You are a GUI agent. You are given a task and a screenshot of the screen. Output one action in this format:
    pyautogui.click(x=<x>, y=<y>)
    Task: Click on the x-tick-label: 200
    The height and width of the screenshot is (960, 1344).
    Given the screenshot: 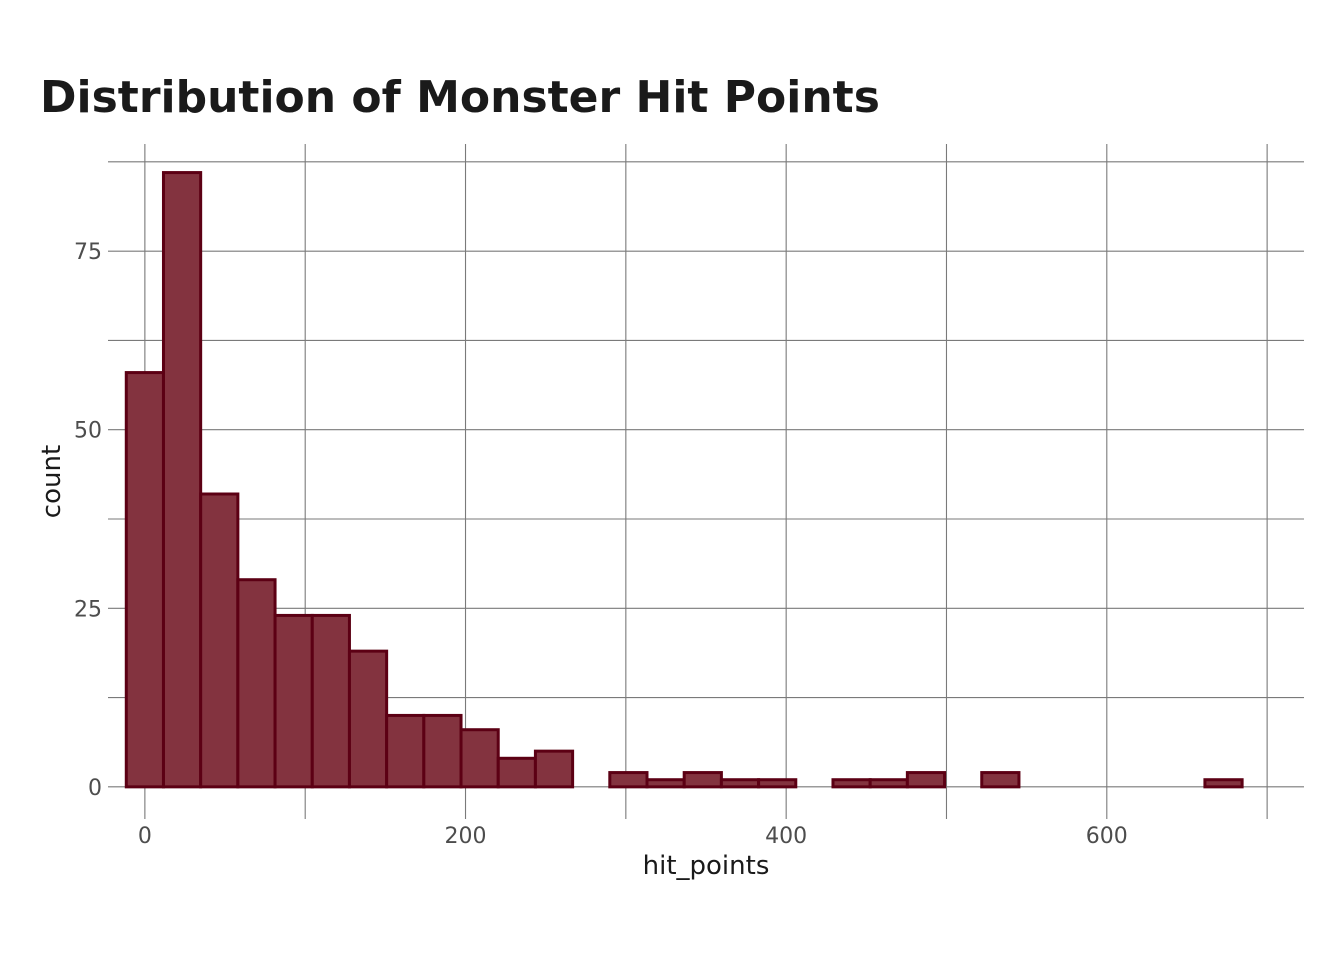 What is the action you would take?
    pyautogui.click(x=466, y=836)
    